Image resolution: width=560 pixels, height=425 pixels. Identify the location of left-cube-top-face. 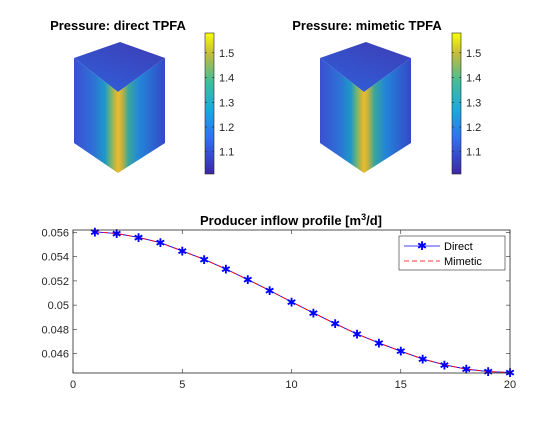
(119, 67).